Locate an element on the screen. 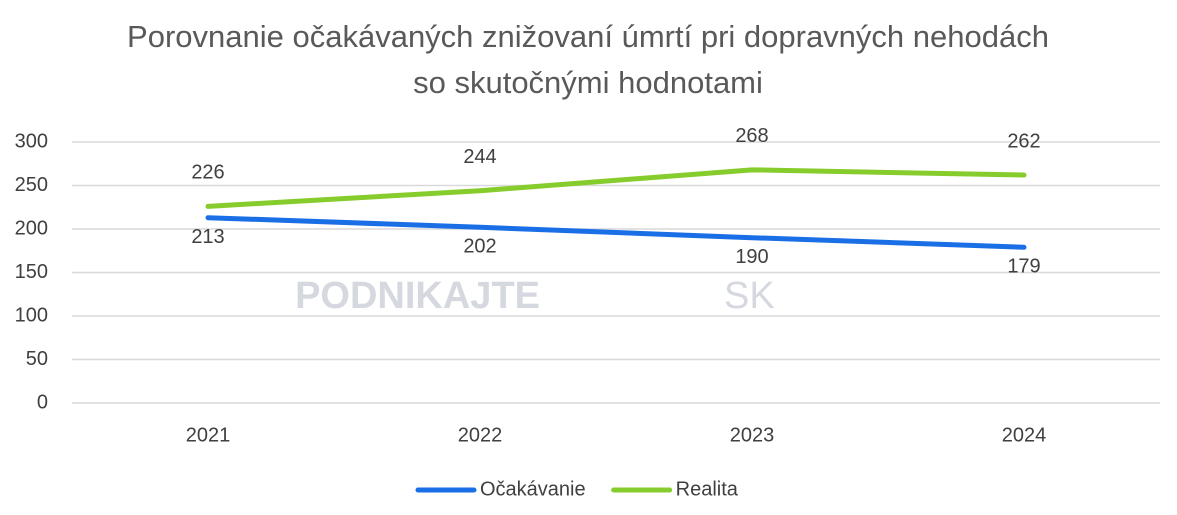 This screenshot has height=515, width=1177. data-label: 213 is located at coordinates (207, 237).